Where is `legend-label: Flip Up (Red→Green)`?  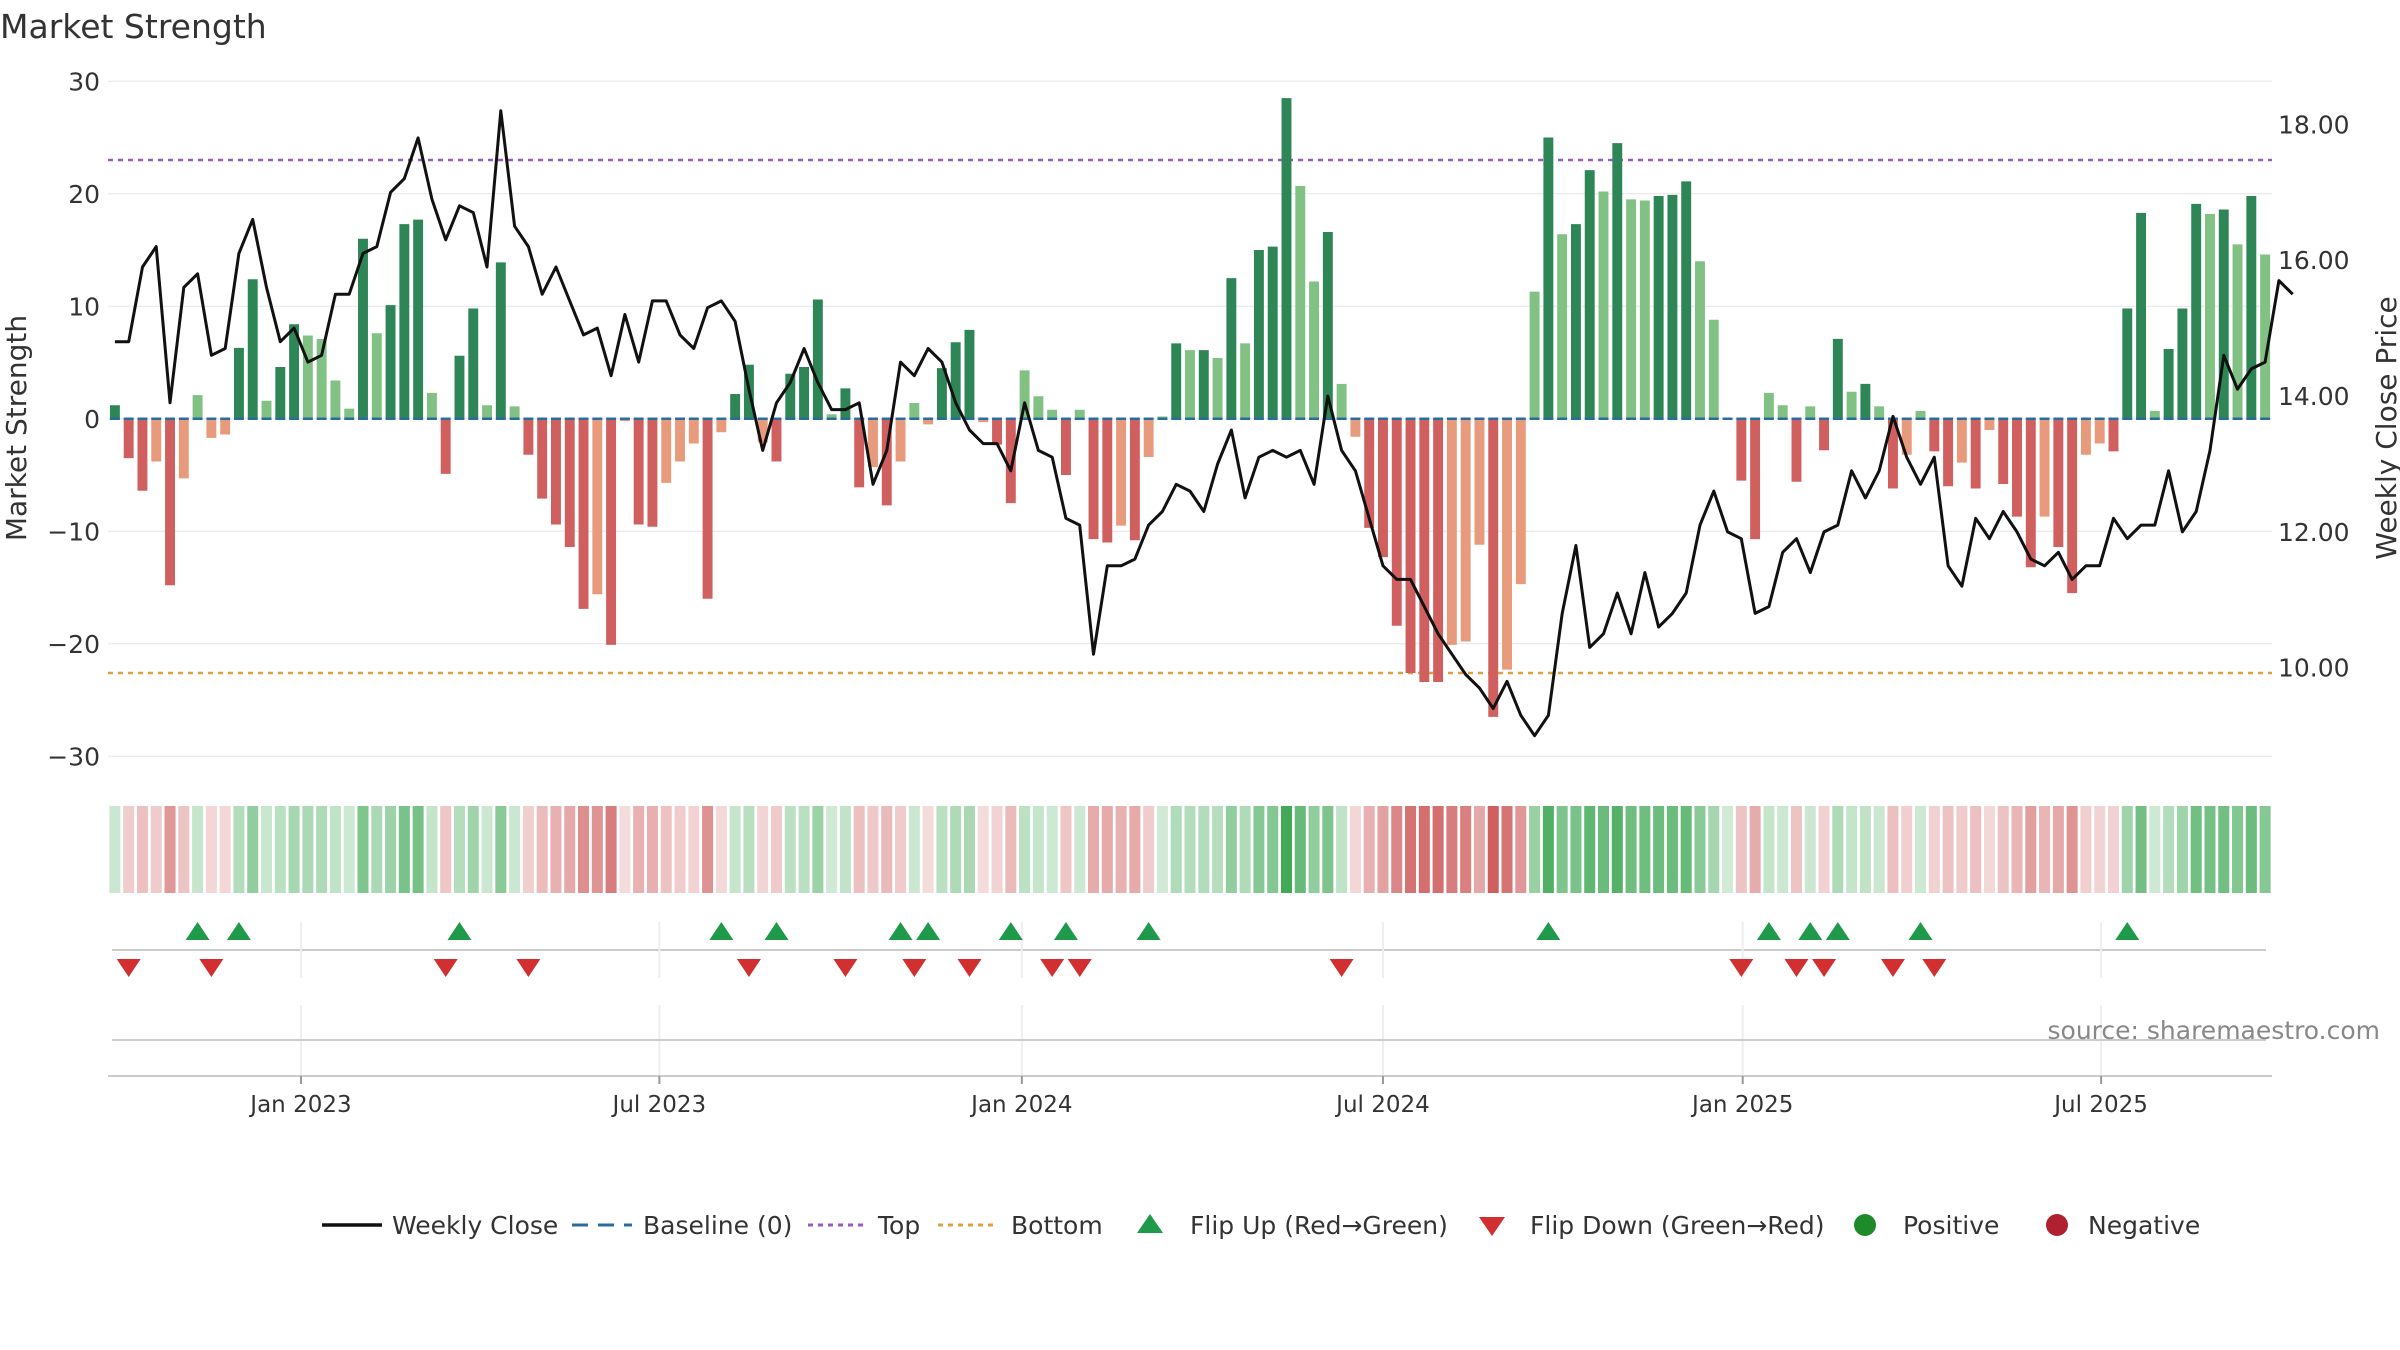 legend-label: Flip Up (Red→Green) is located at coordinates (1319, 1225).